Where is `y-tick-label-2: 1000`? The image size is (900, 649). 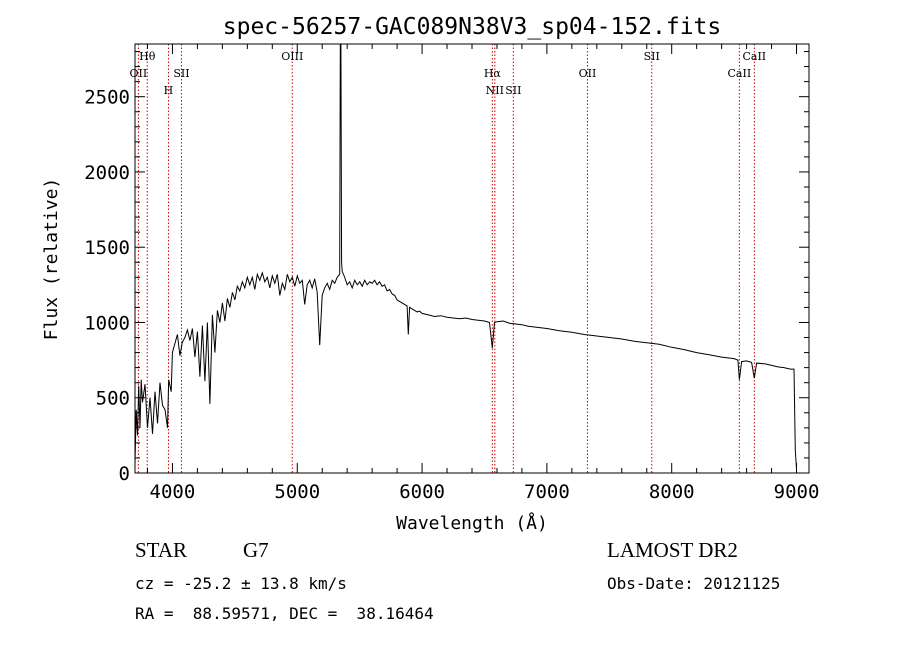 y-tick-label-2: 1000 is located at coordinates (107, 323).